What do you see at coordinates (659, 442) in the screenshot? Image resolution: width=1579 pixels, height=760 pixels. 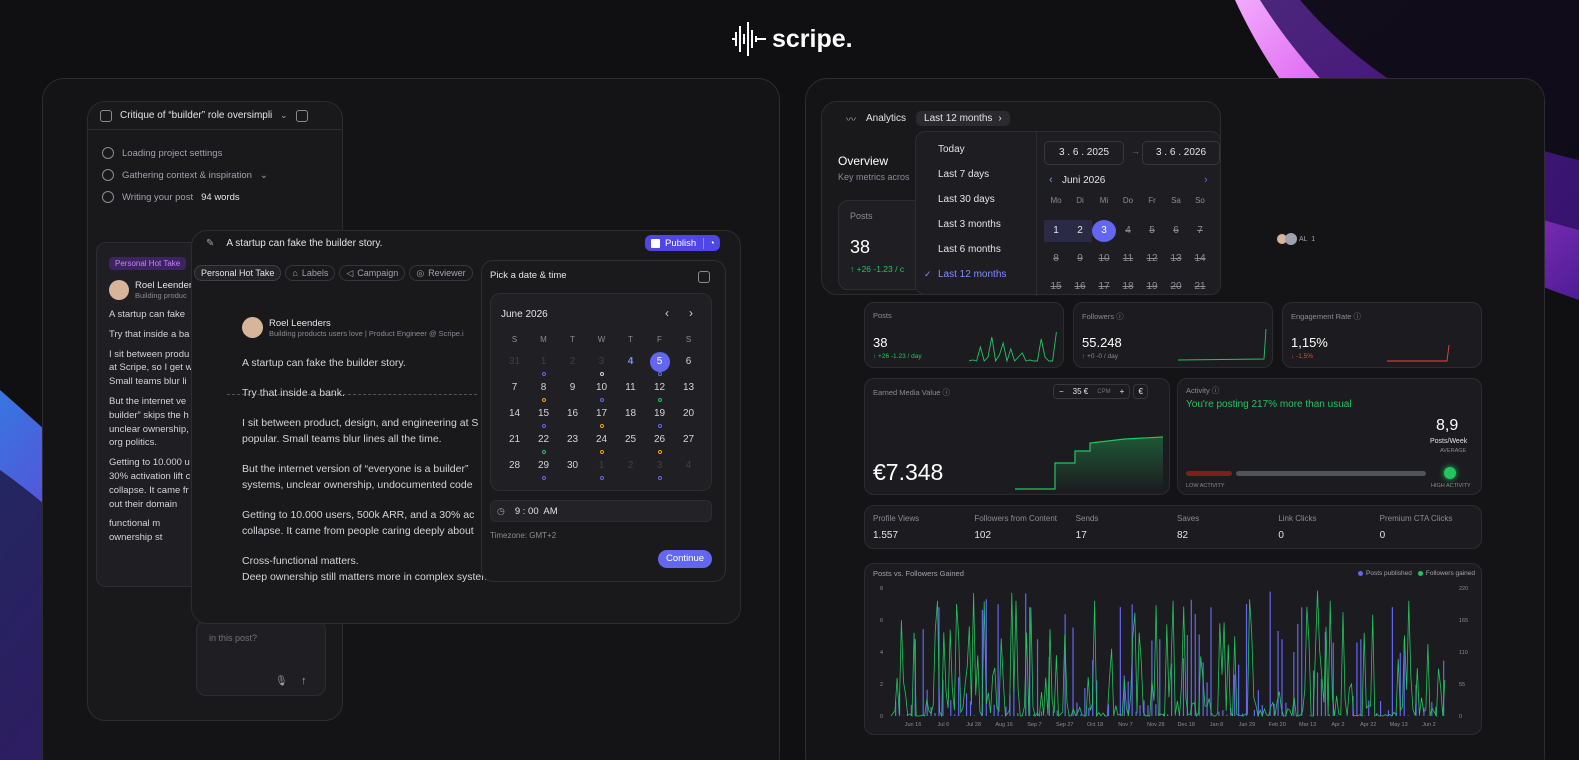 I see `calendar-day: 26` at bounding box center [659, 442].